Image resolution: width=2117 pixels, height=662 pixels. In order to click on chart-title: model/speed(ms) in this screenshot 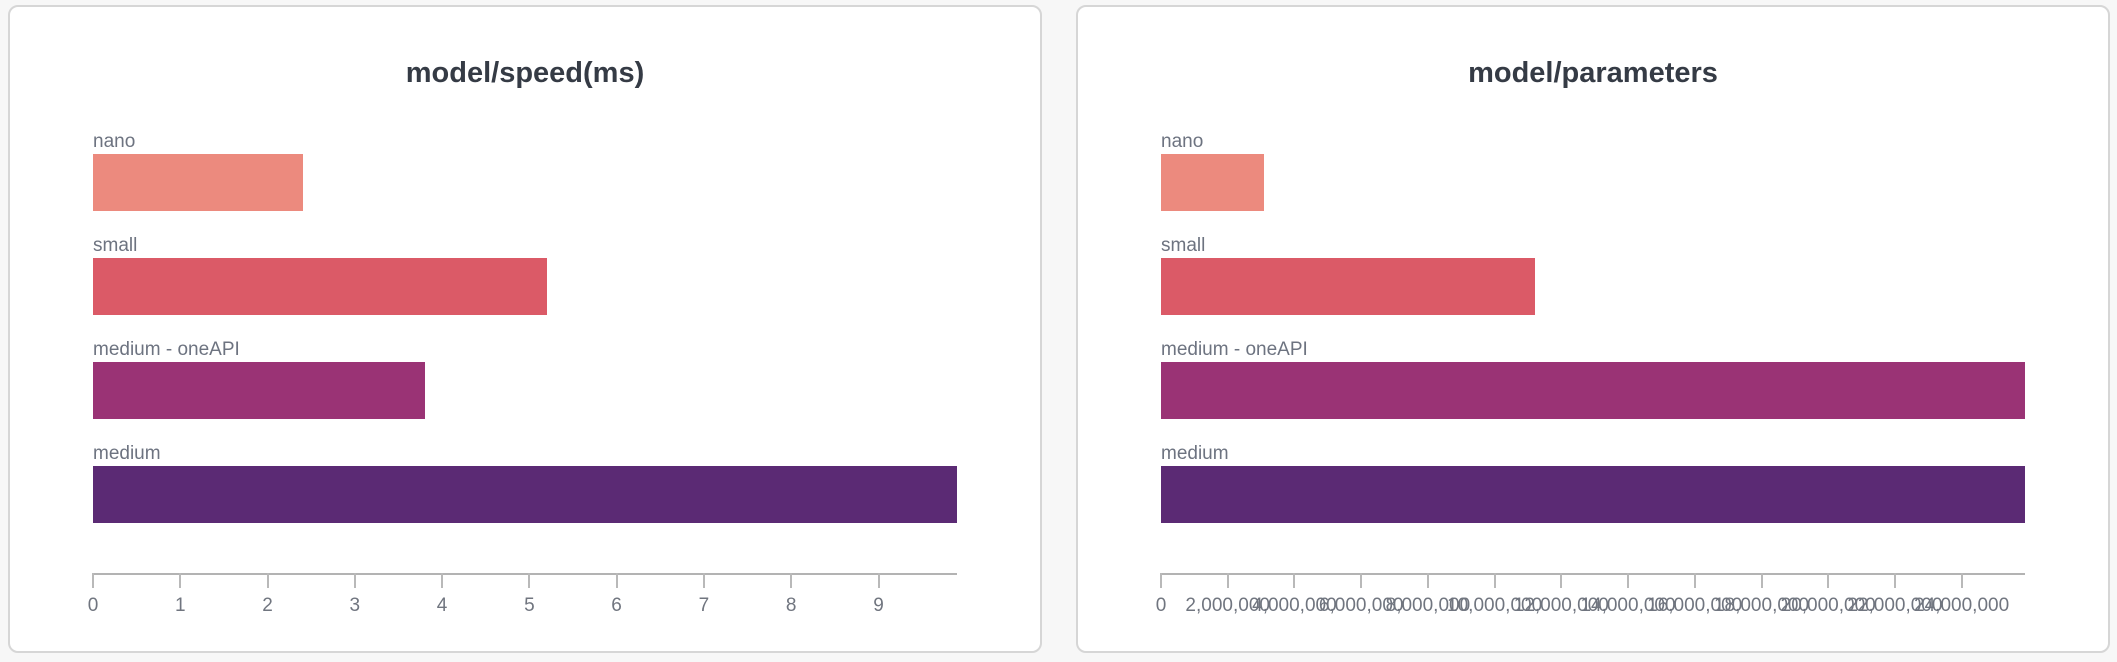, I will do `click(525, 73)`.